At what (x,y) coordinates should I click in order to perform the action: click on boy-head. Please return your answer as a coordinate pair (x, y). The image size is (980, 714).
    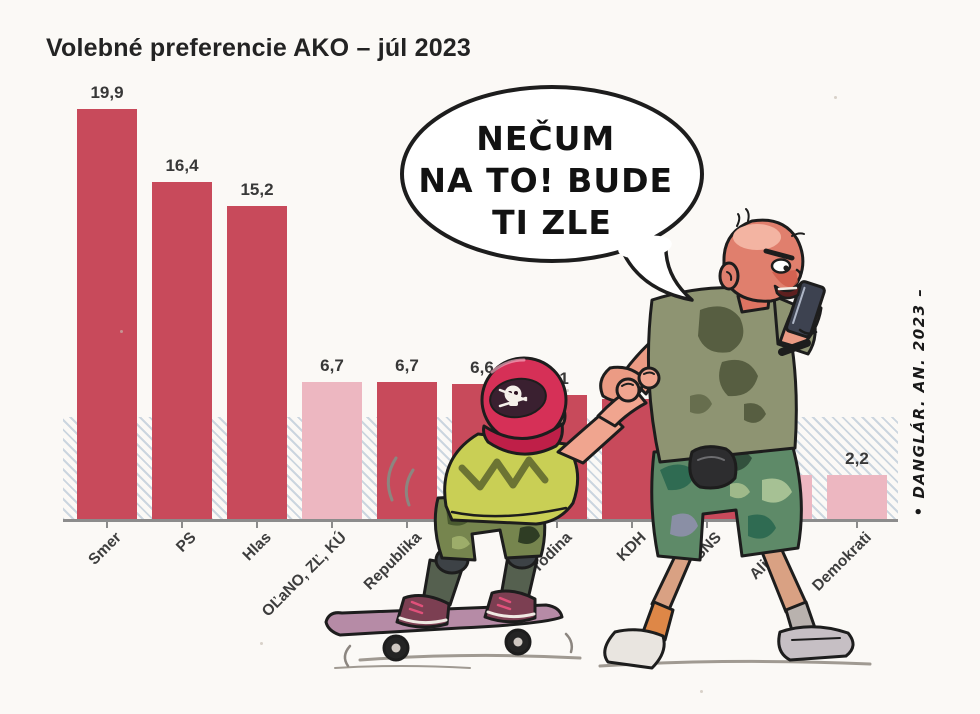
    Looking at the image, I should click on (524, 406).